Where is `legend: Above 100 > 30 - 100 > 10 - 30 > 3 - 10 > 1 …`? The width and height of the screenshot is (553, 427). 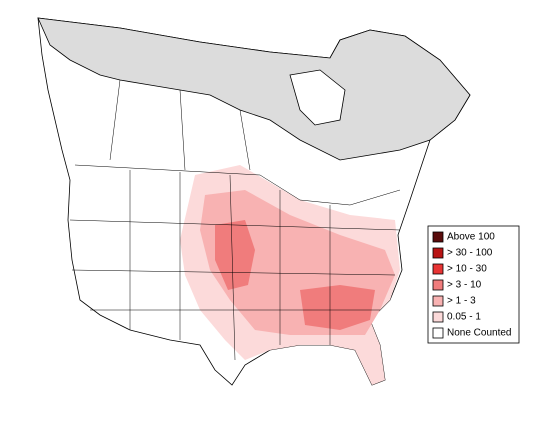 legend: Above 100 > 30 - 100 > 10 - 30 > 3 - 10 > 1 … is located at coordinates (472, 285).